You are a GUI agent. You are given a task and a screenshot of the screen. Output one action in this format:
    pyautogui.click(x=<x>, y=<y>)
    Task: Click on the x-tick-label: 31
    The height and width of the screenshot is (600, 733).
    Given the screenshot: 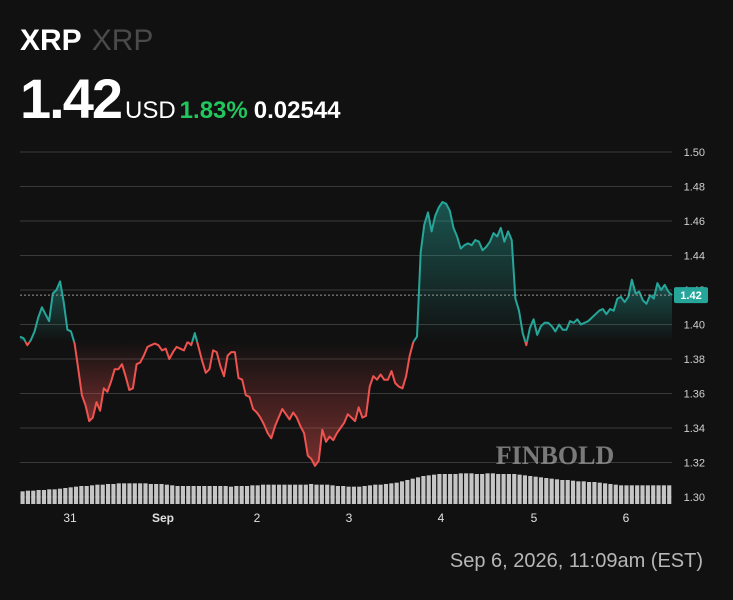 What is the action you would take?
    pyautogui.click(x=70, y=518)
    